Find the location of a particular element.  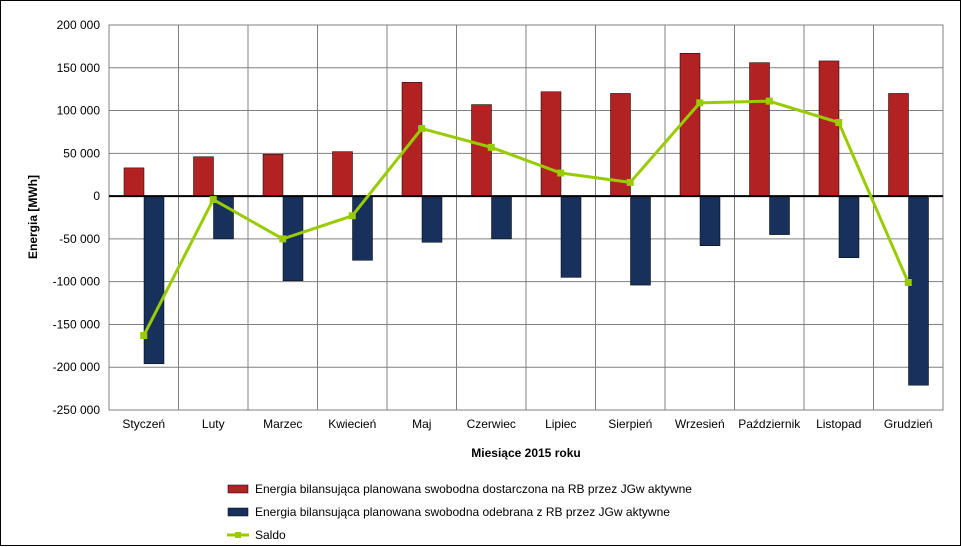

x-tick-label: Wrzesień is located at coordinates (700, 424).